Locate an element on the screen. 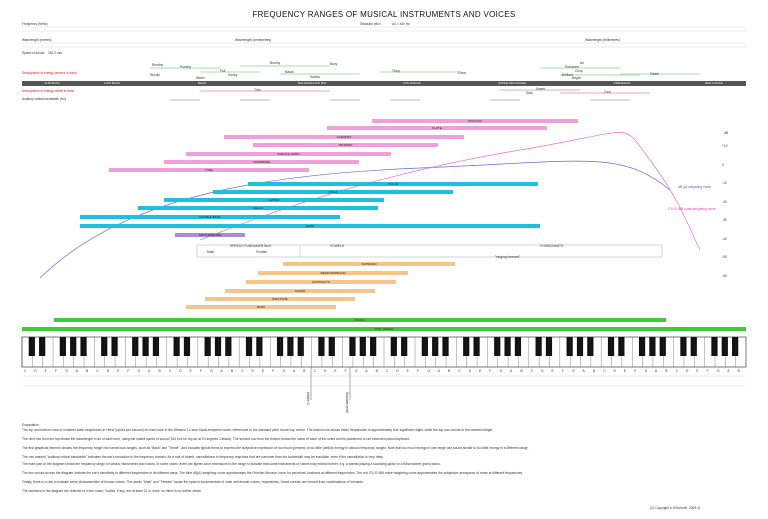 The width and height of the screenshot is (768, 519). standard-pitch-value: A4 = 440 Hz is located at coordinates (401, 24).